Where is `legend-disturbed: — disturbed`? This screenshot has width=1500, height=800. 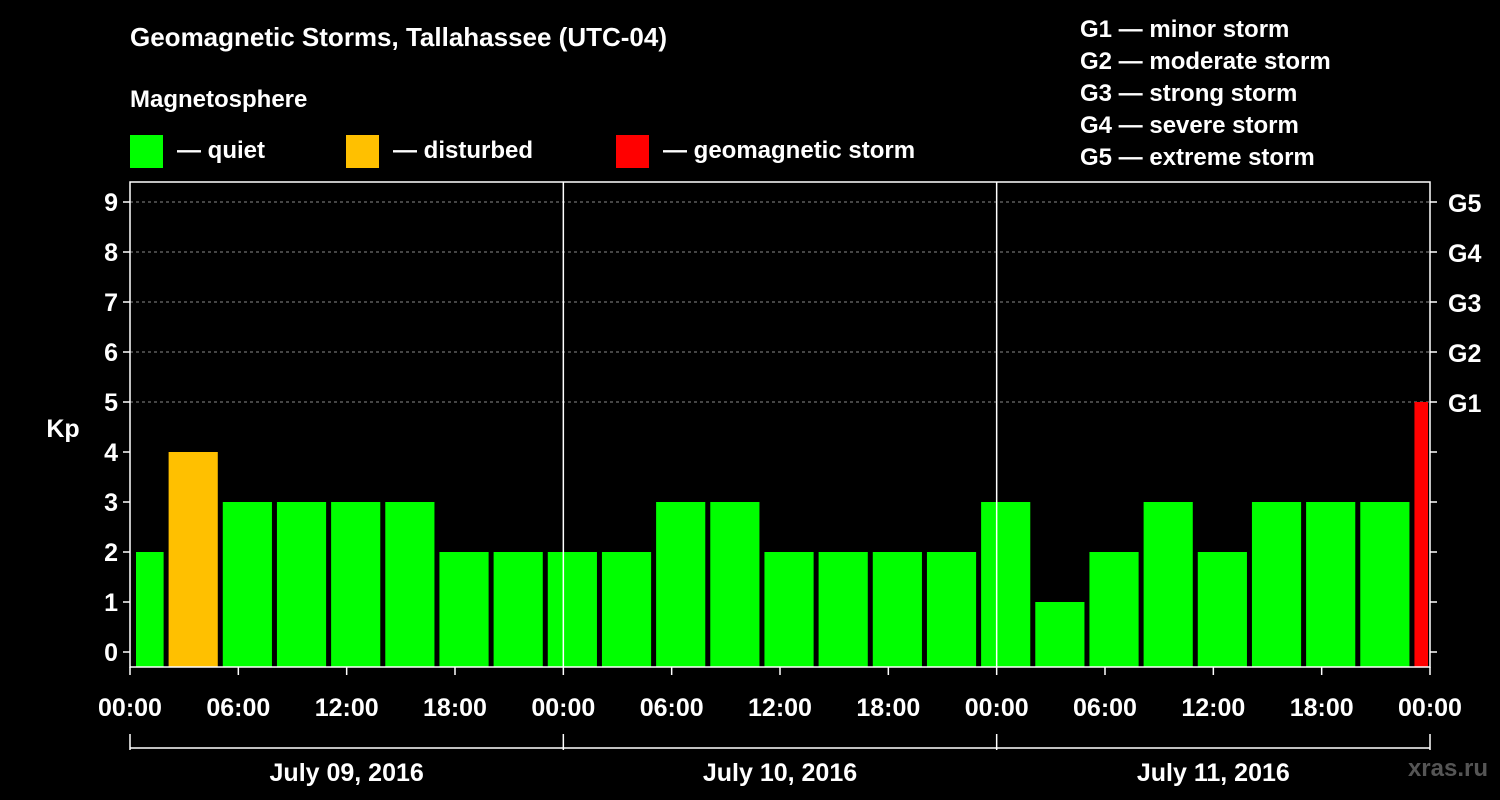
legend-disturbed: — disturbed is located at coordinates (439, 151).